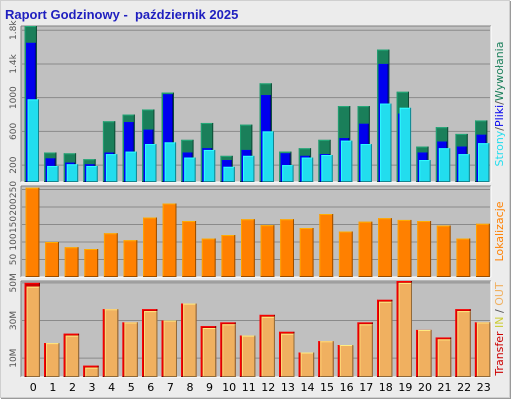 The width and height of the screenshot is (512, 400). I want to click on series-label-part: IN, so click(499, 323).